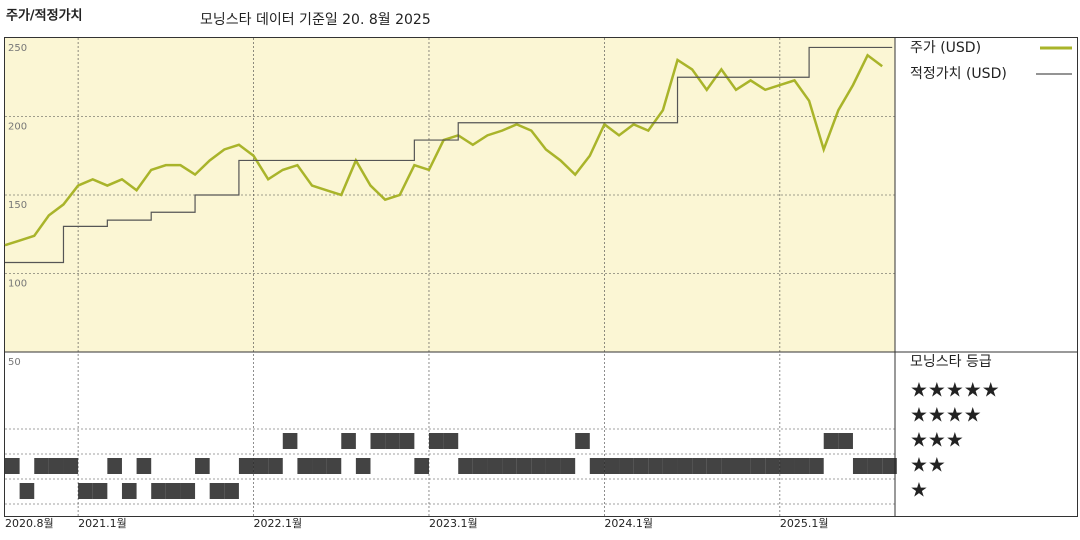 The height and width of the screenshot is (540, 1080). Describe the element at coordinates (17, 127) in the screenshot. I see `y-tick-label: 200` at that location.